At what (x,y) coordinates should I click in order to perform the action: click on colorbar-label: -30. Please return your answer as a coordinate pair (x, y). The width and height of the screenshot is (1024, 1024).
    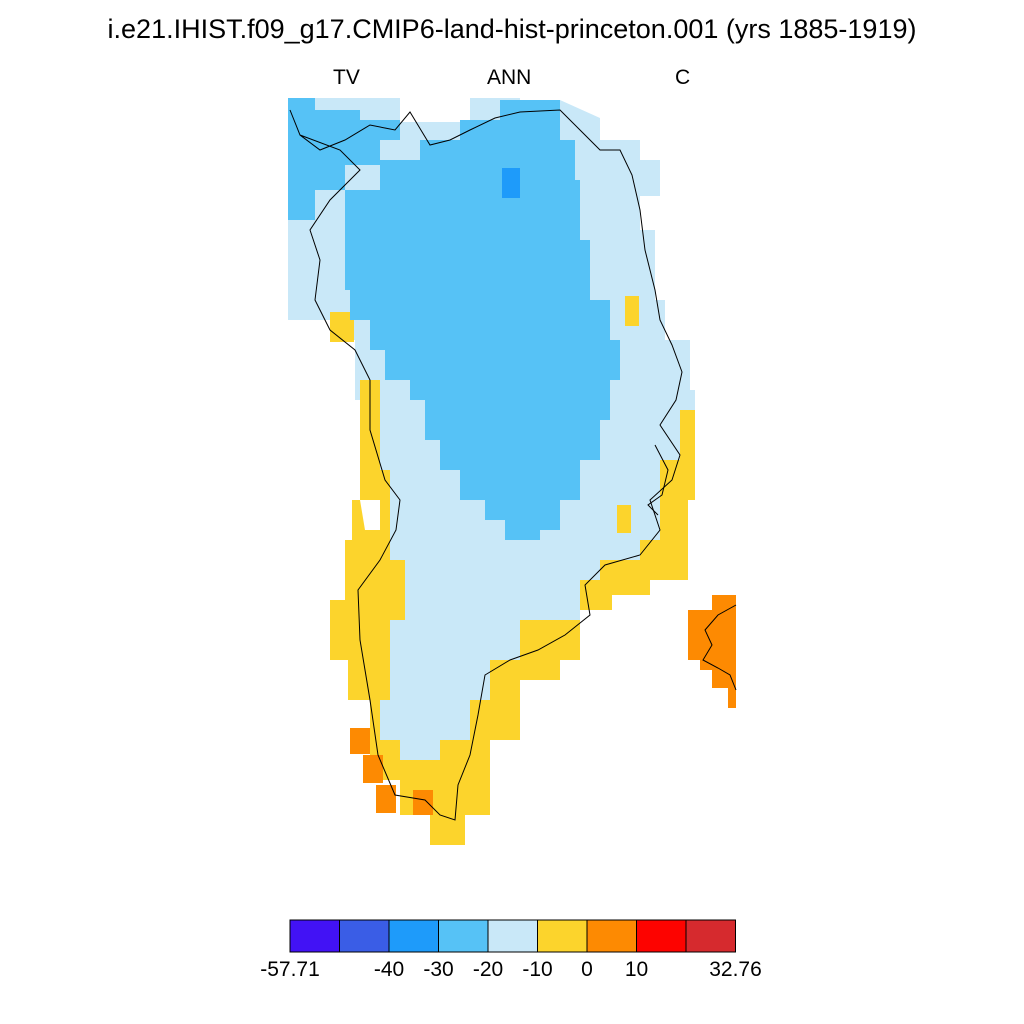
    Looking at the image, I should click on (438, 969).